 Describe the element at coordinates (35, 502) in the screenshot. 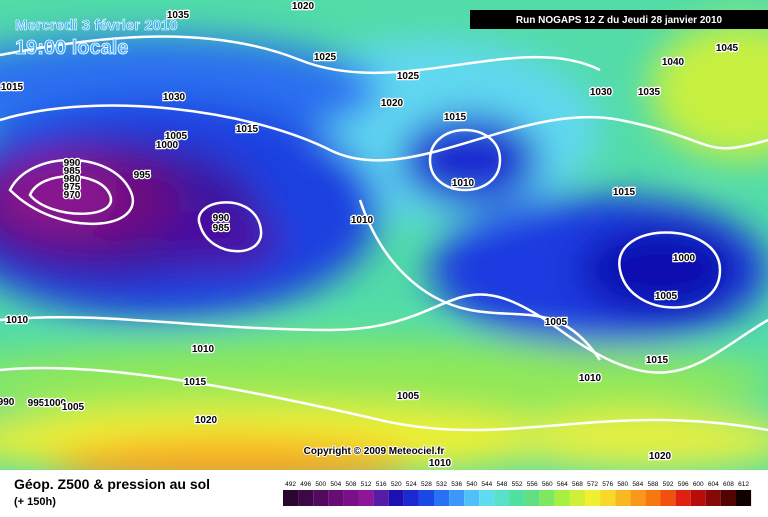

I see `footer-lead: (+ 150h)` at that location.